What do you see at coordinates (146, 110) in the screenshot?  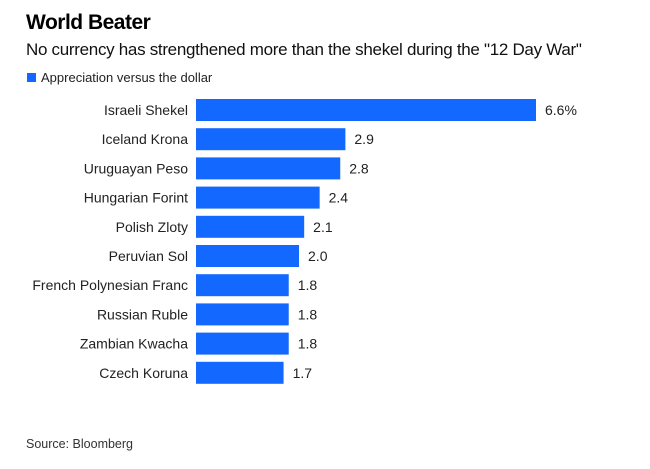 I see `category-label: Israeli Shekel` at bounding box center [146, 110].